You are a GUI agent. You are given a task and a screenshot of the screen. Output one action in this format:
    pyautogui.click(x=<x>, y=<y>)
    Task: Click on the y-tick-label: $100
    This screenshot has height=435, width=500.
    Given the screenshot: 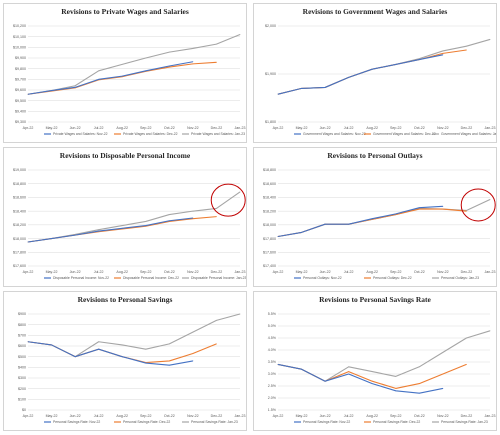 What is the action you would take?
    pyautogui.click(x=22, y=400)
    